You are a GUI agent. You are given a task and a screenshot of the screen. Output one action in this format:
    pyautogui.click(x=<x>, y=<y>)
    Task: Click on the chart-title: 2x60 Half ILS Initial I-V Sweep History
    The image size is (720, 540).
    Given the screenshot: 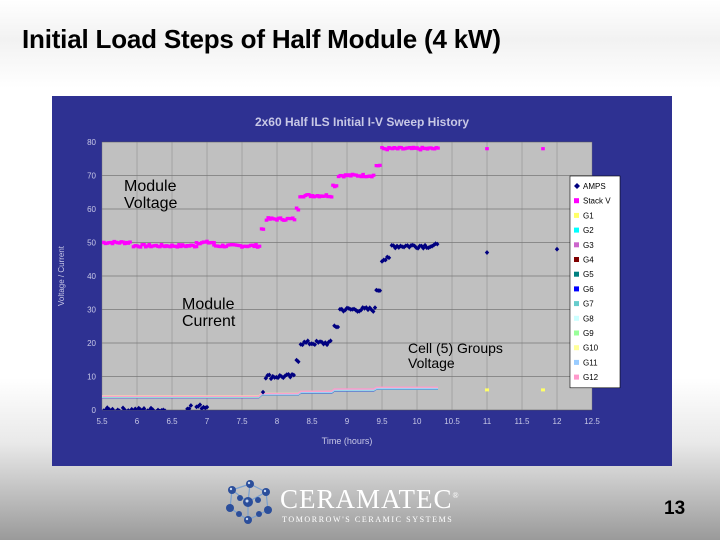 What is the action you would take?
    pyautogui.click(x=362, y=122)
    